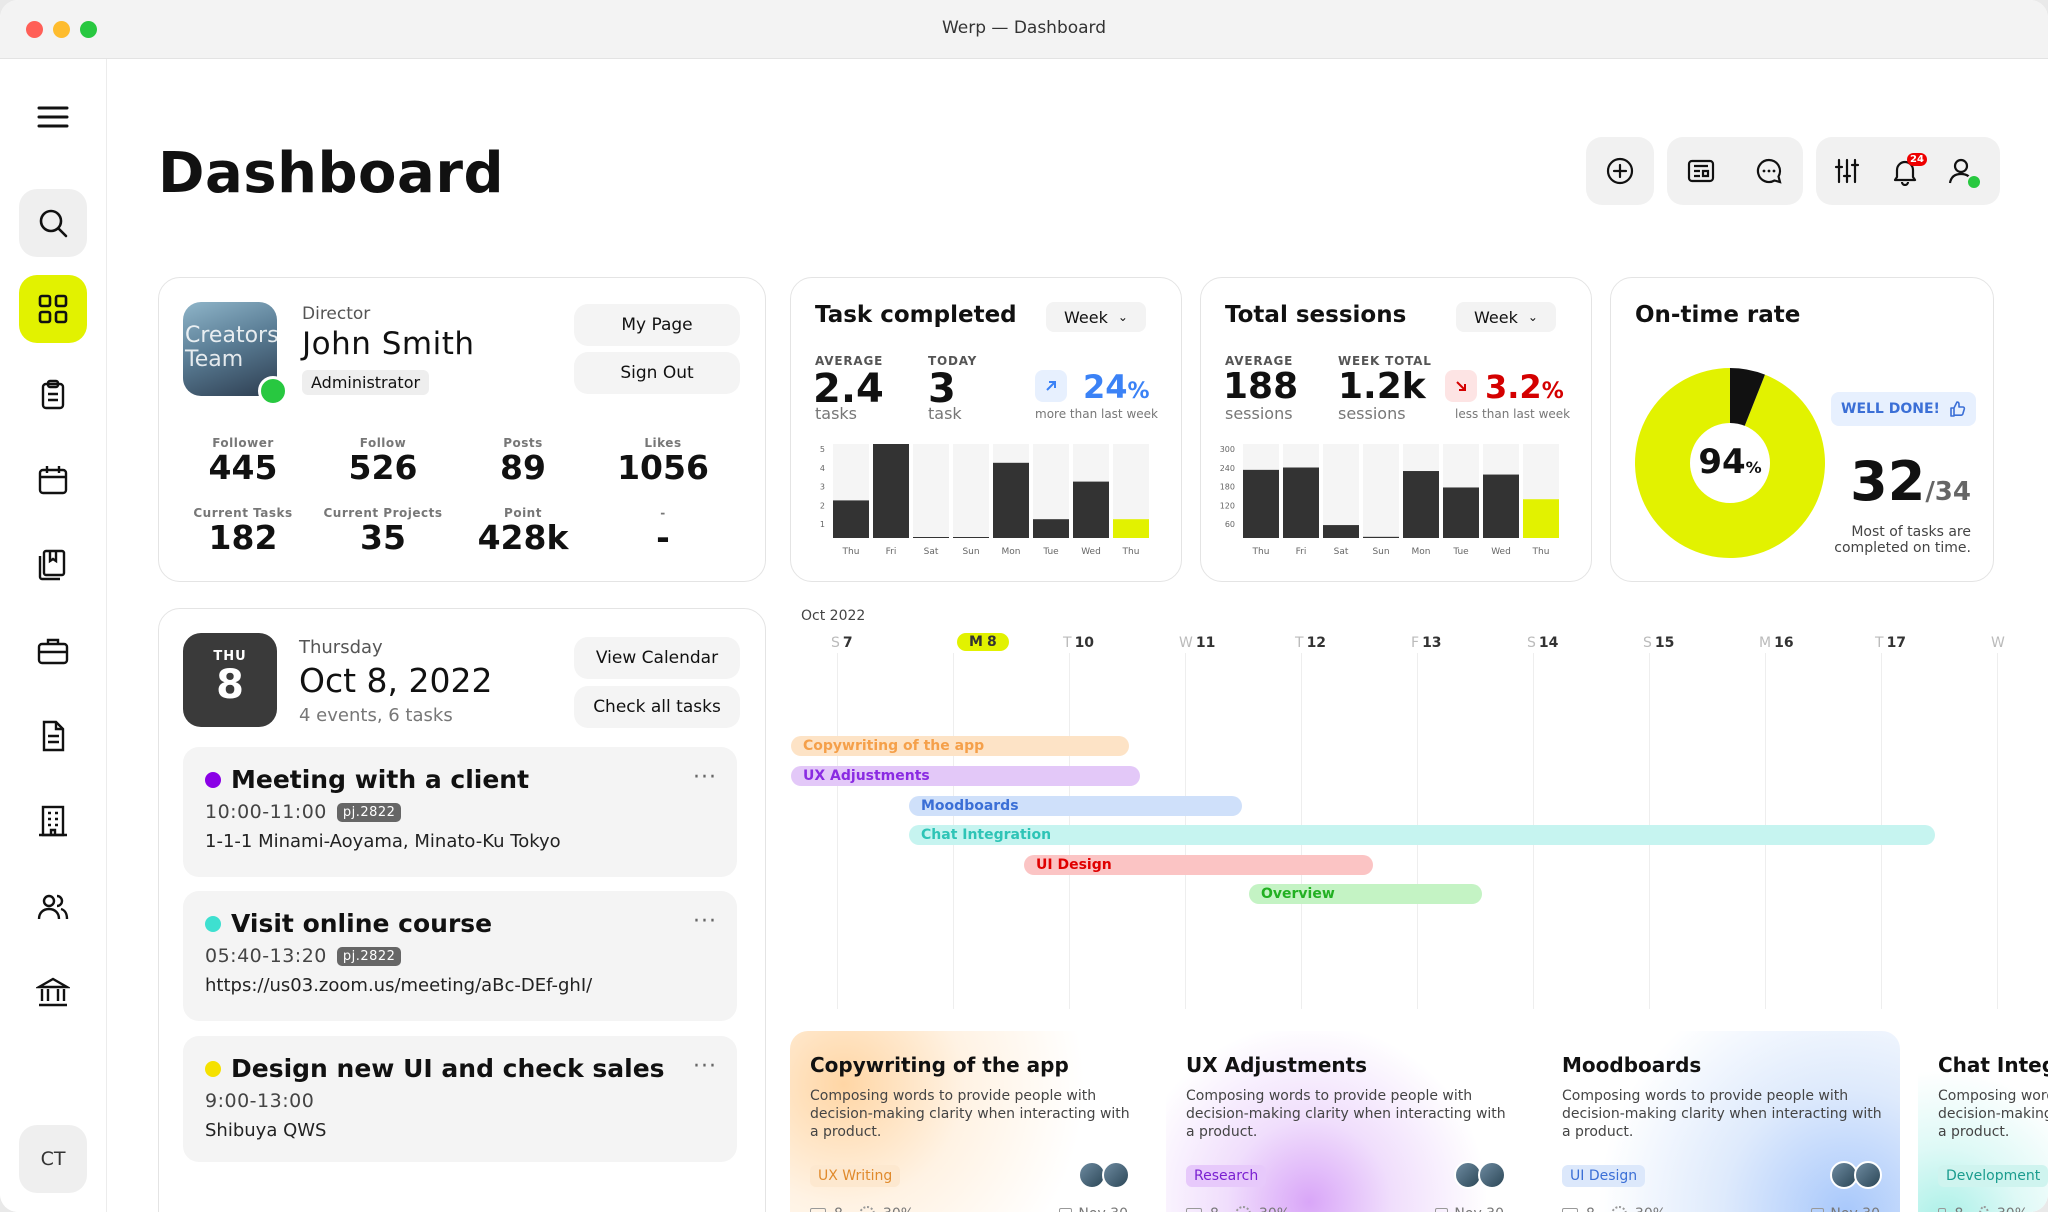 This screenshot has height=1212, width=2048. I want to click on title-bar: Werp — Dashboard, so click(1024, 29).